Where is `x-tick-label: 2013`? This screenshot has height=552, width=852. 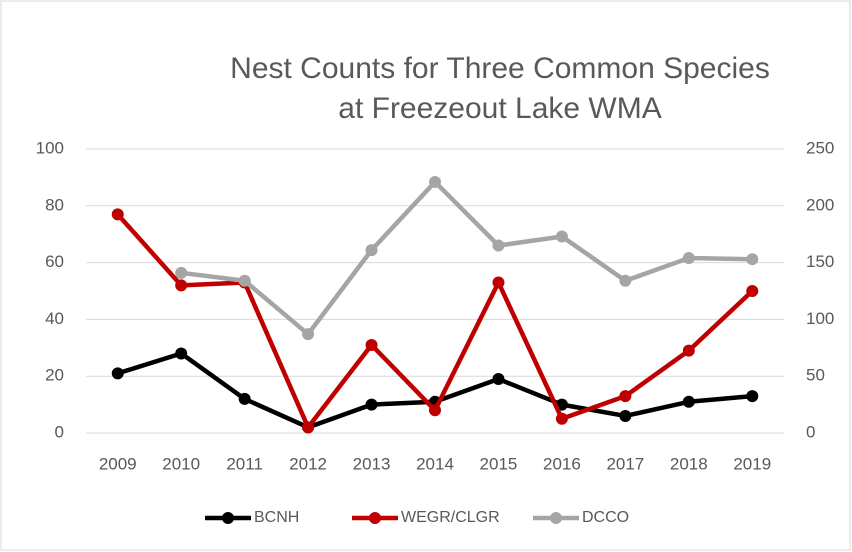 x-tick-label: 2013 is located at coordinates (372, 463).